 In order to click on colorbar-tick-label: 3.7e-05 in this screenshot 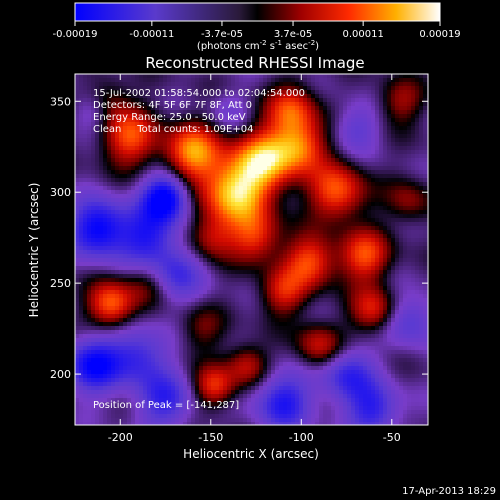, I will do `click(293, 34)`.